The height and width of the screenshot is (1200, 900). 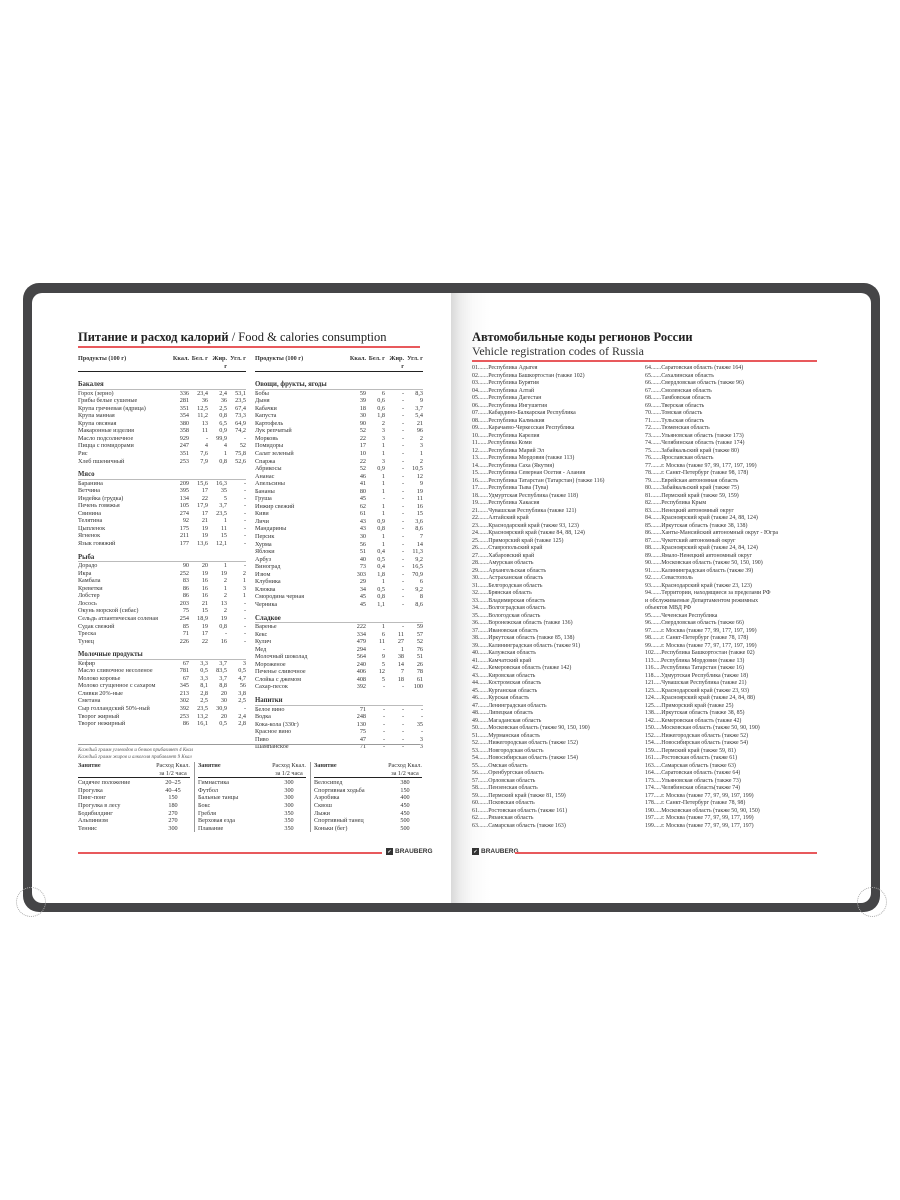 I want to click on table-row: Гимнастика 300, so click(x=252, y=783).